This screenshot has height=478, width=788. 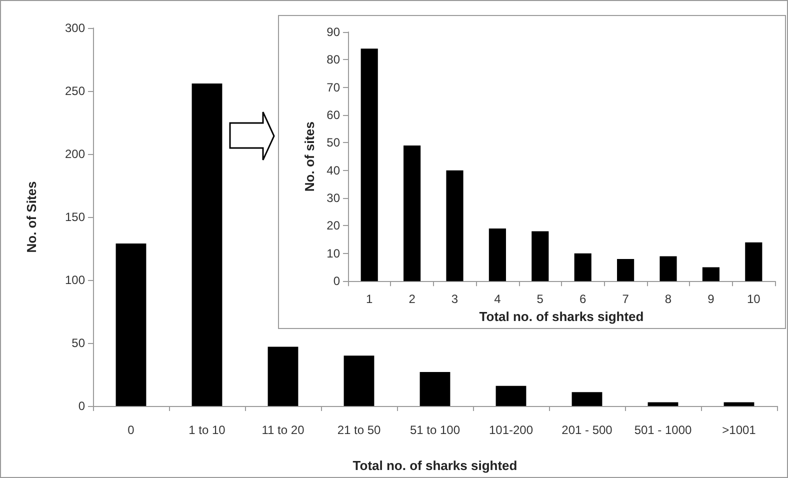 I want to click on y-tick-label: 60, so click(x=333, y=115).